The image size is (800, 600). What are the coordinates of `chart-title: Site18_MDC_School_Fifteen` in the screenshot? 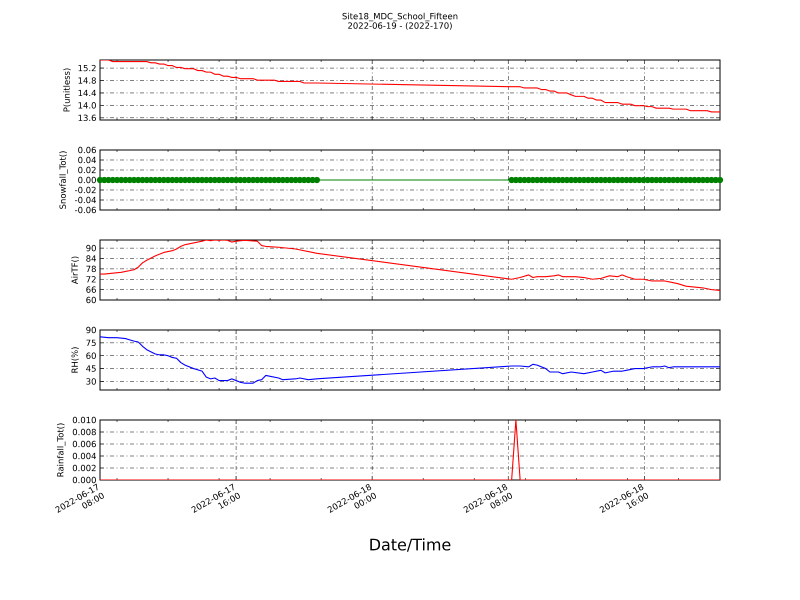 It's located at (400, 17).